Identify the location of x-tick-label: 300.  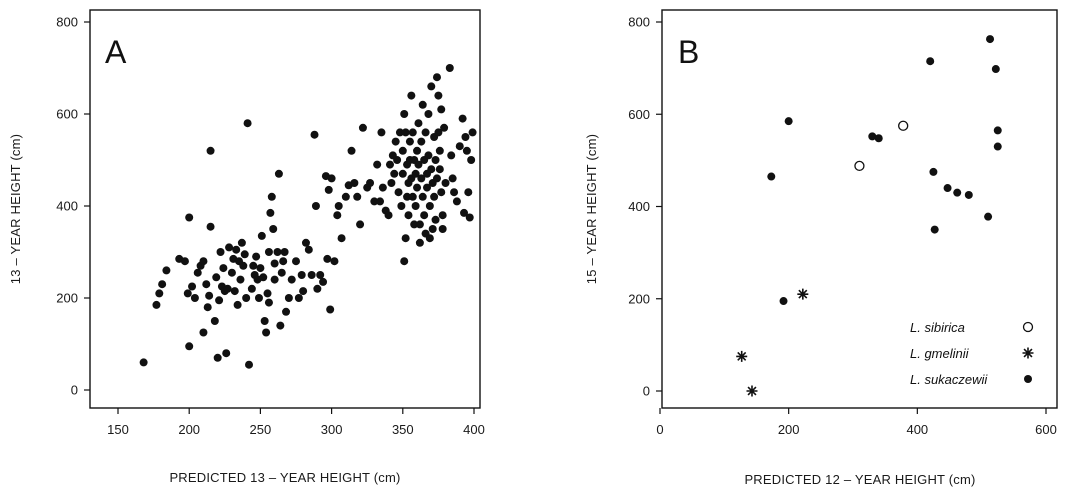
(332, 429).